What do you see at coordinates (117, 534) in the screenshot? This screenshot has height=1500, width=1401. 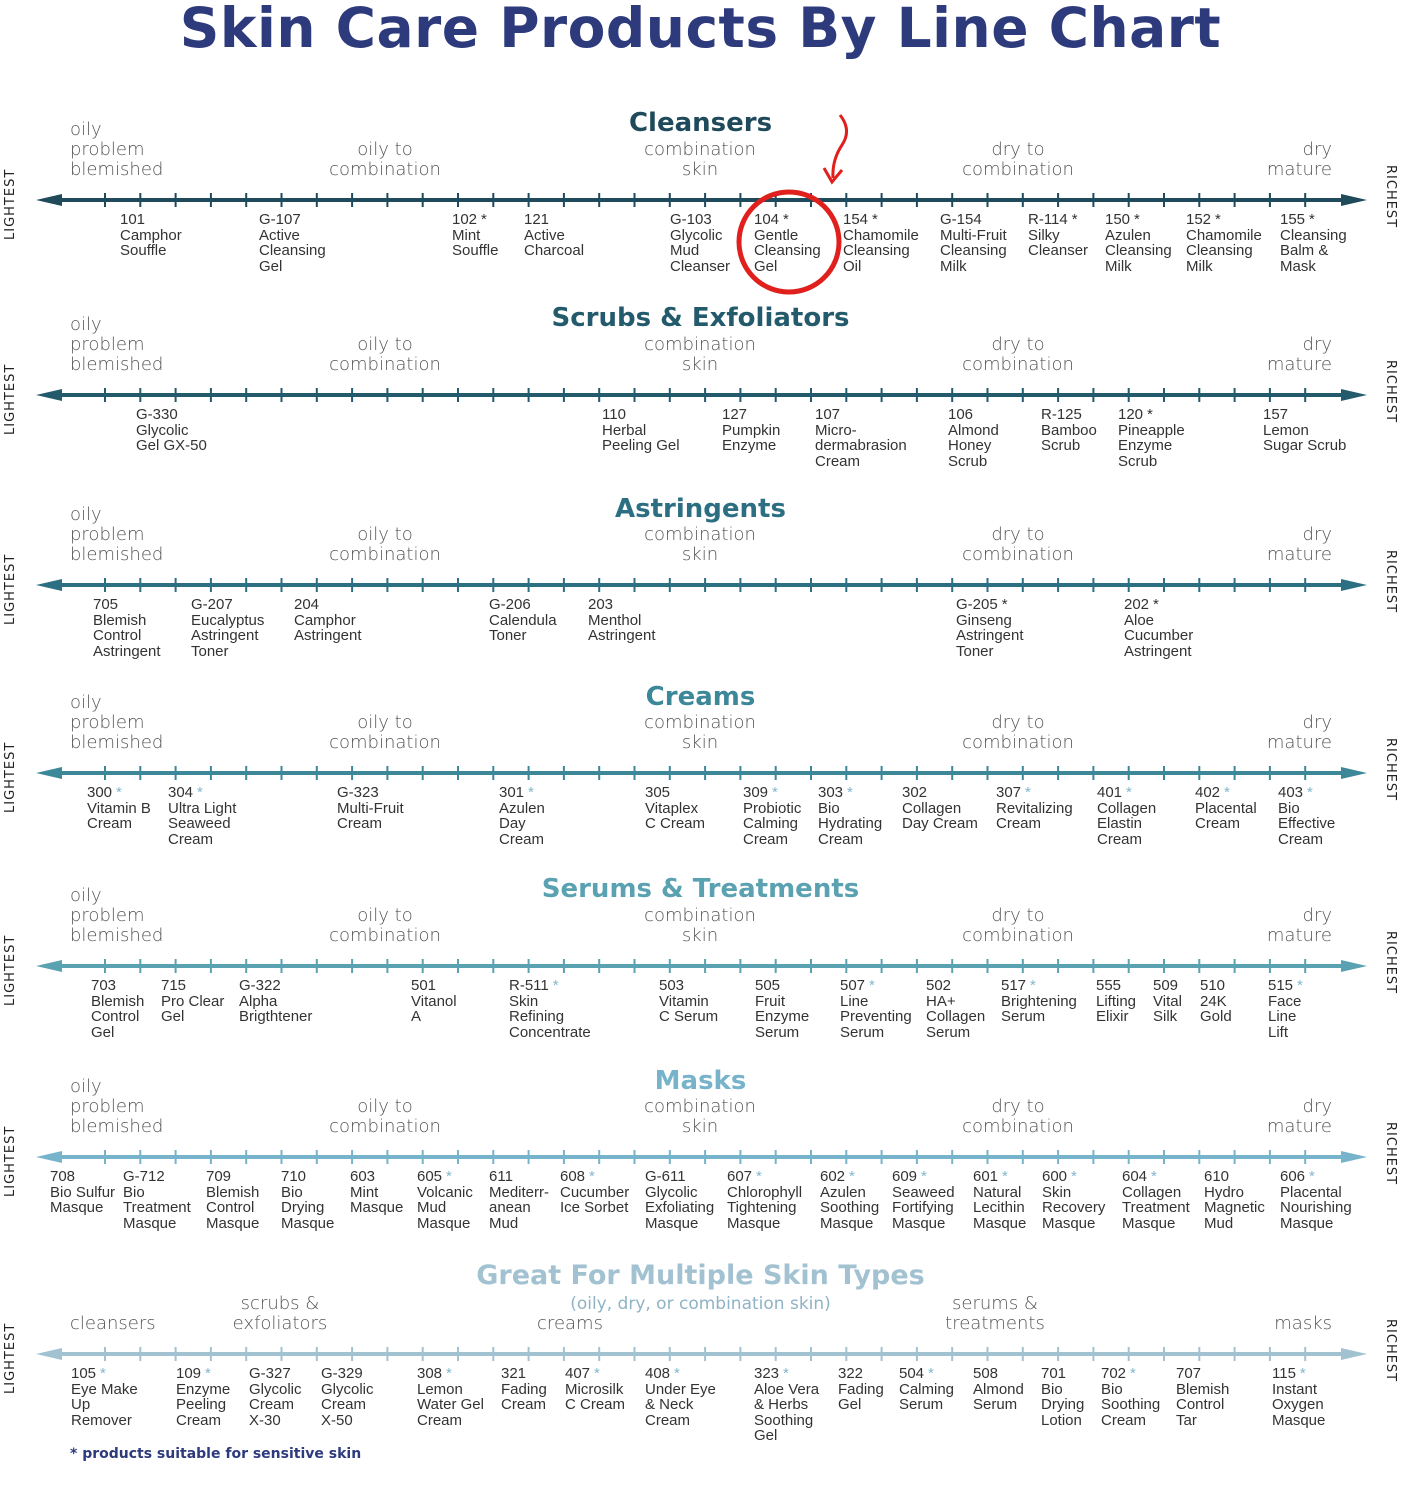 I see `skin-label-oily: oily problem blemished` at bounding box center [117, 534].